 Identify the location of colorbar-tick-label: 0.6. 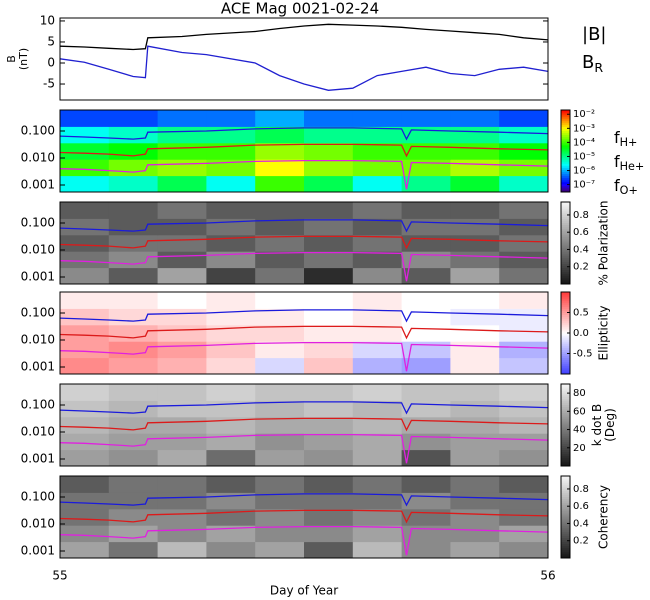
(581, 506).